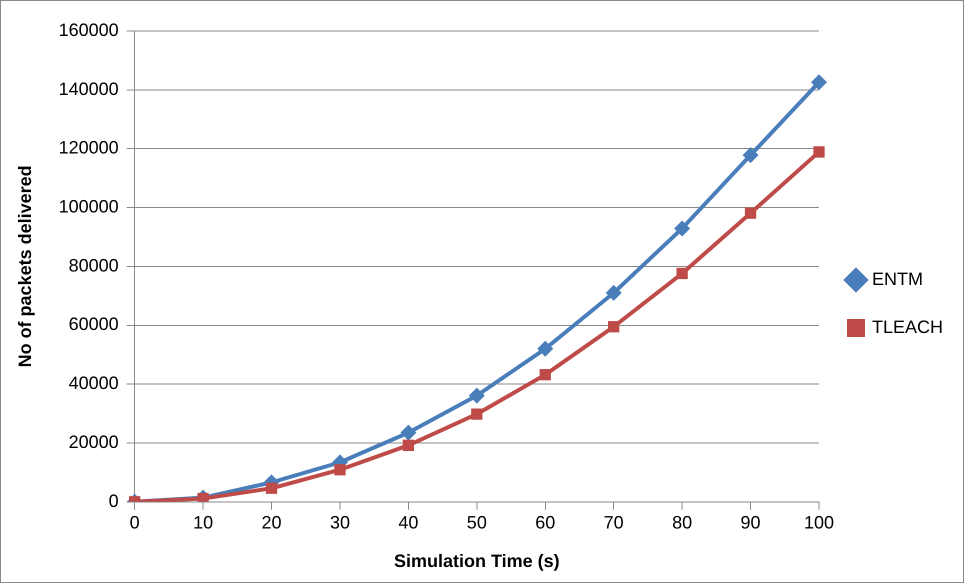 The height and width of the screenshot is (583, 964). Describe the element at coordinates (897, 278) in the screenshot. I see `legend-label: ENTM` at that location.